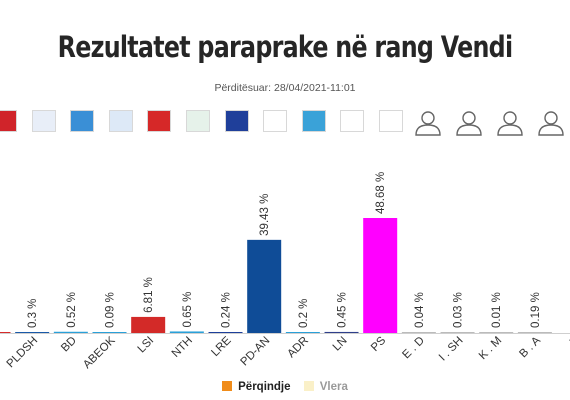  Describe the element at coordinates (236, 121) in the screenshot. I see `party-logo-lre` at that location.